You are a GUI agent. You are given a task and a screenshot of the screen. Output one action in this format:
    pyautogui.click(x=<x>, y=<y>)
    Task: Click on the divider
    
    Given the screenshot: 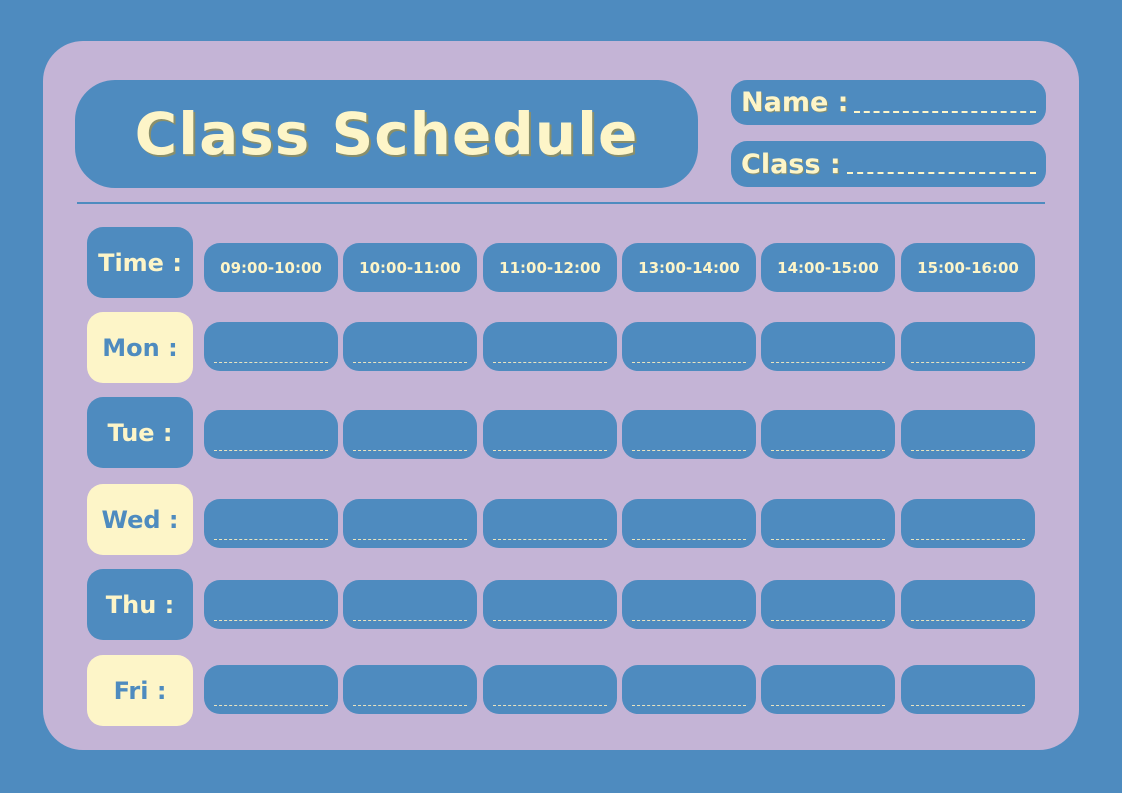 What is the action you would take?
    pyautogui.click(x=561, y=203)
    